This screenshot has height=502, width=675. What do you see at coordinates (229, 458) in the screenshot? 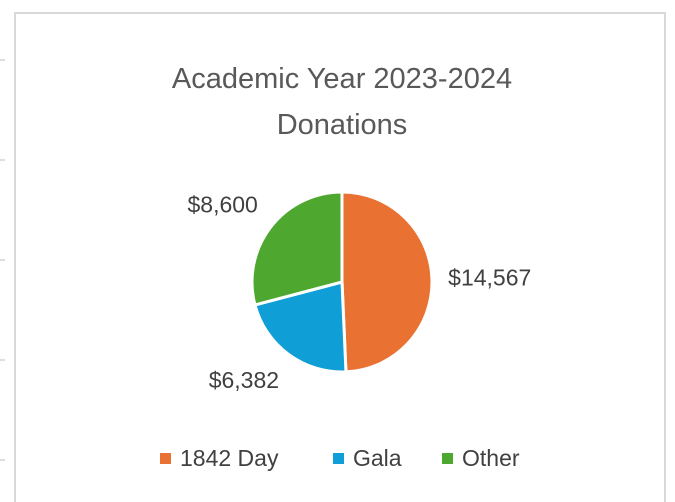
I see `legend-label: 1842 Day` at bounding box center [229, 458].